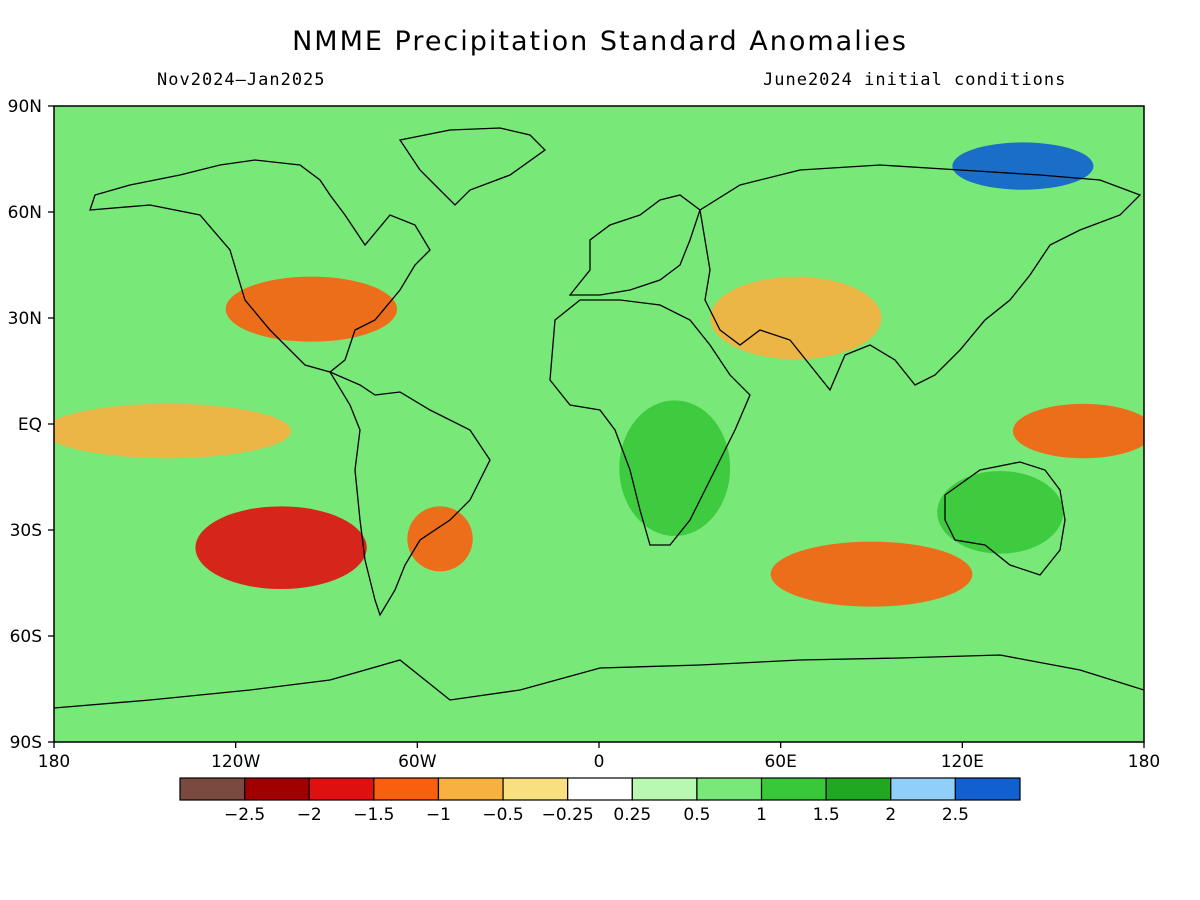 The width and height of the screenshot is (1200, 900). I want to click on colorbar-label: 2, so click(890, 815).